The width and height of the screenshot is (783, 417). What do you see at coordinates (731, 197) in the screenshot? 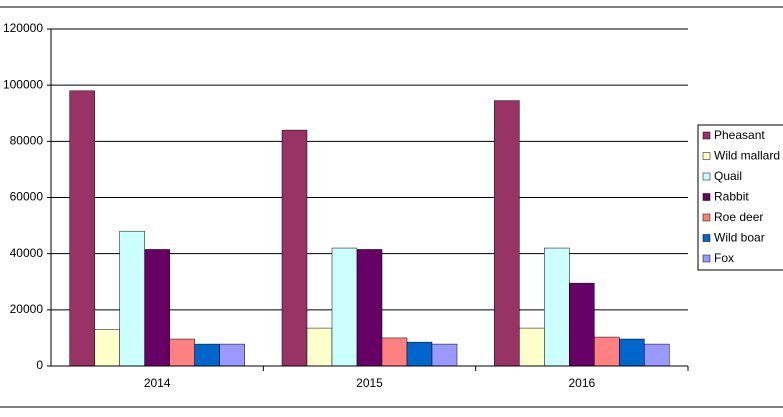
I see `legend-label: Rabbit` at bounding box center [731, 197].